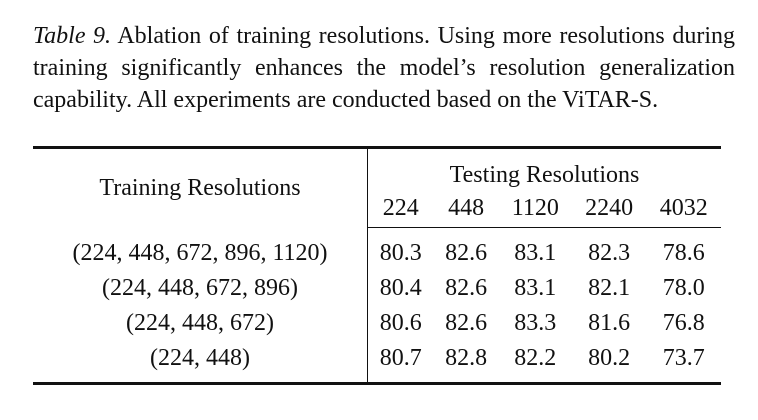 The height and width of the screenshot is (420, 758). I want to click on cell-value: 82.1, so click(609, 288).